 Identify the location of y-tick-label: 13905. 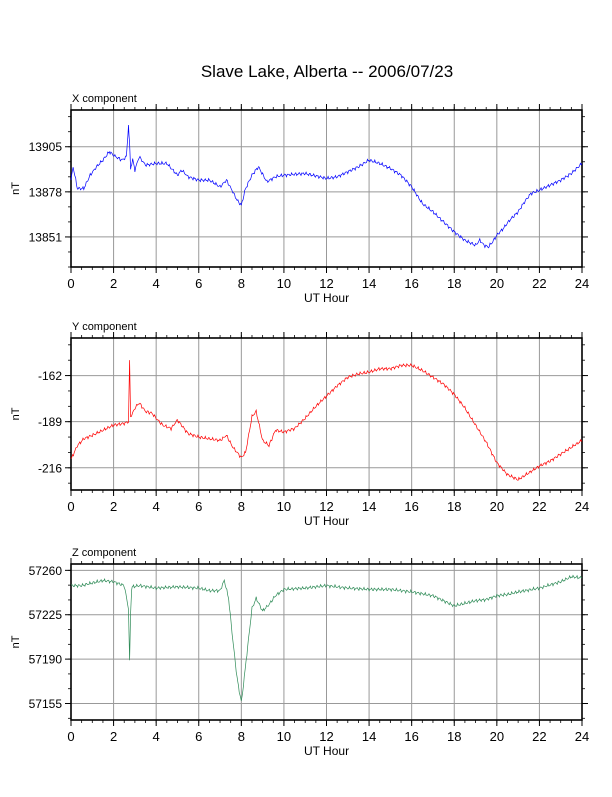
(46, 147).